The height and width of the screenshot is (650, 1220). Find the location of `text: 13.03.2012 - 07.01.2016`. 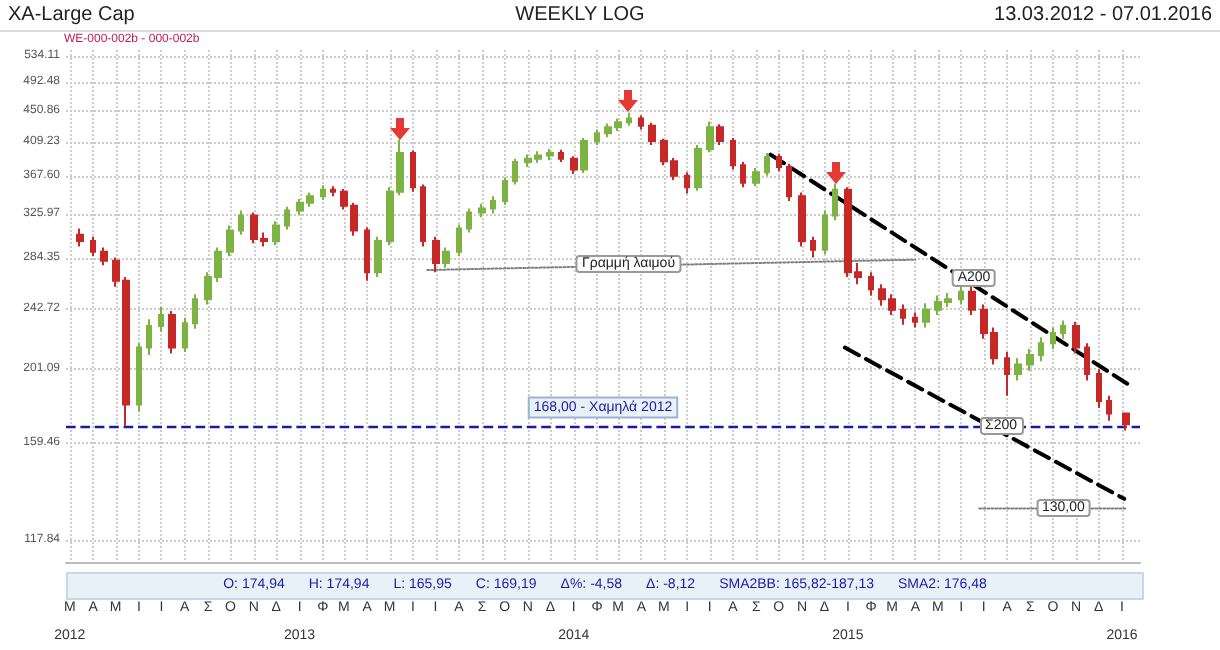

text: 13.03.2012 - 07.01.2016 is located at coordinates (1103, 15).